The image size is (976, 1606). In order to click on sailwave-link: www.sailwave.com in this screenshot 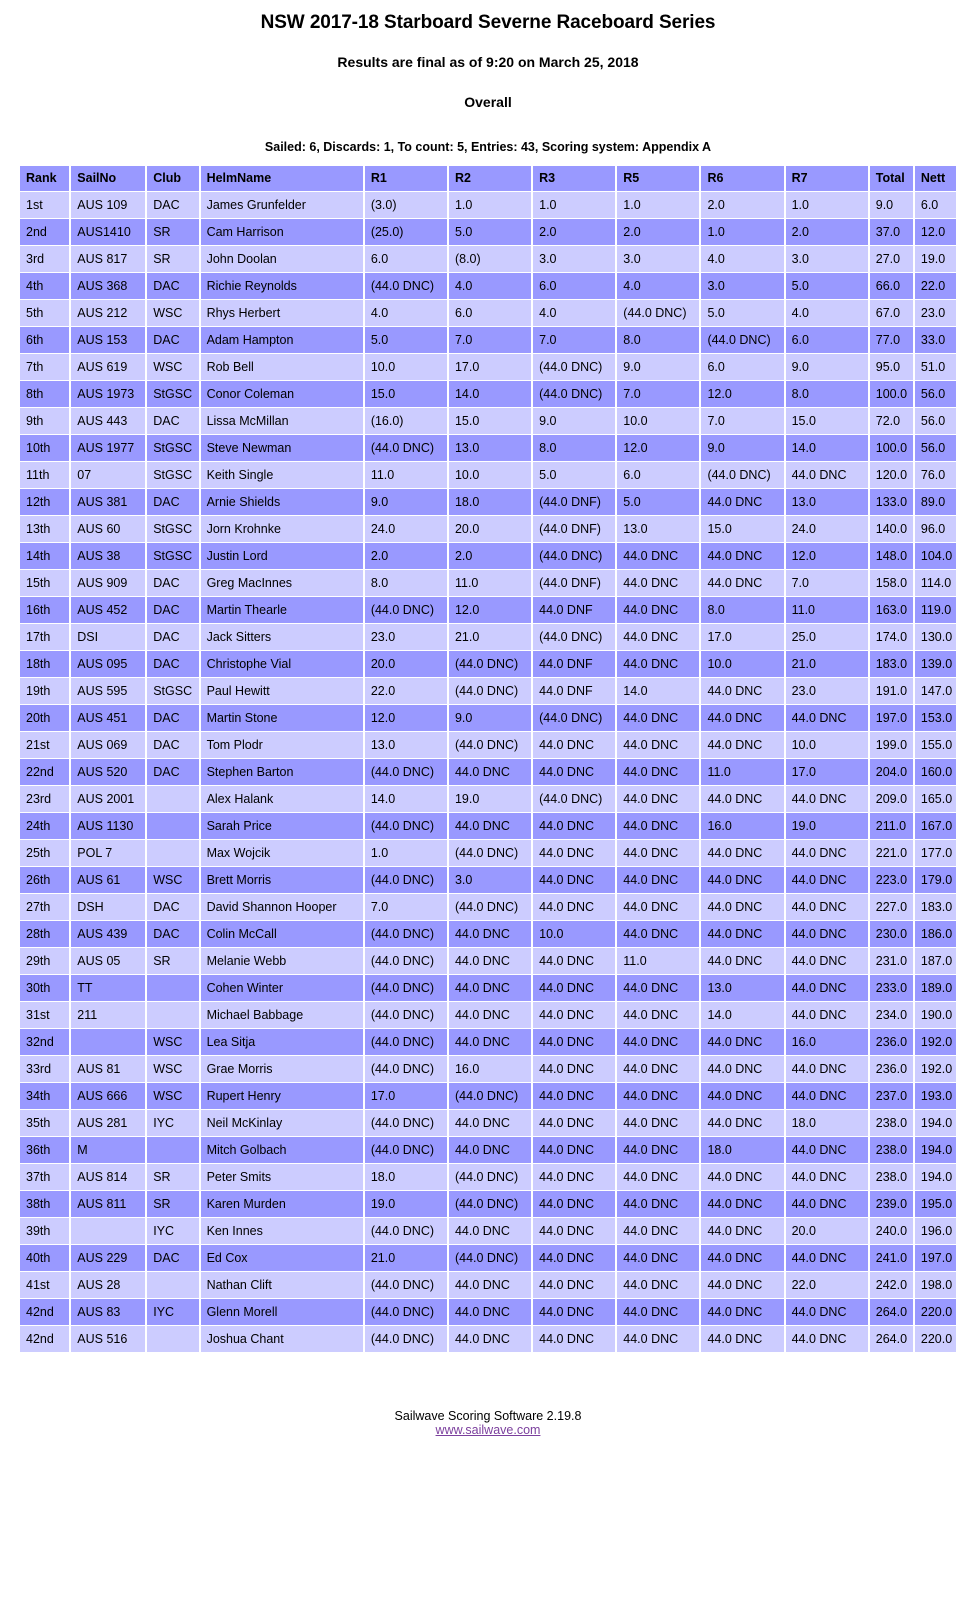, I will do `click(488, 1430)`.